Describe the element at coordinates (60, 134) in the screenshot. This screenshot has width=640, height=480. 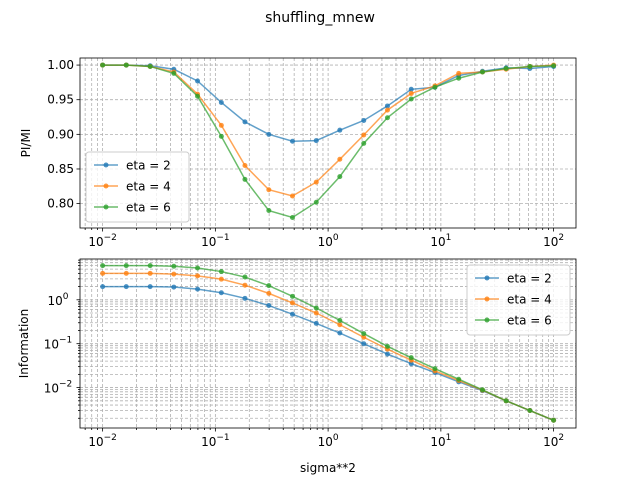
I see `y-tick-label: 0.90` at that location.